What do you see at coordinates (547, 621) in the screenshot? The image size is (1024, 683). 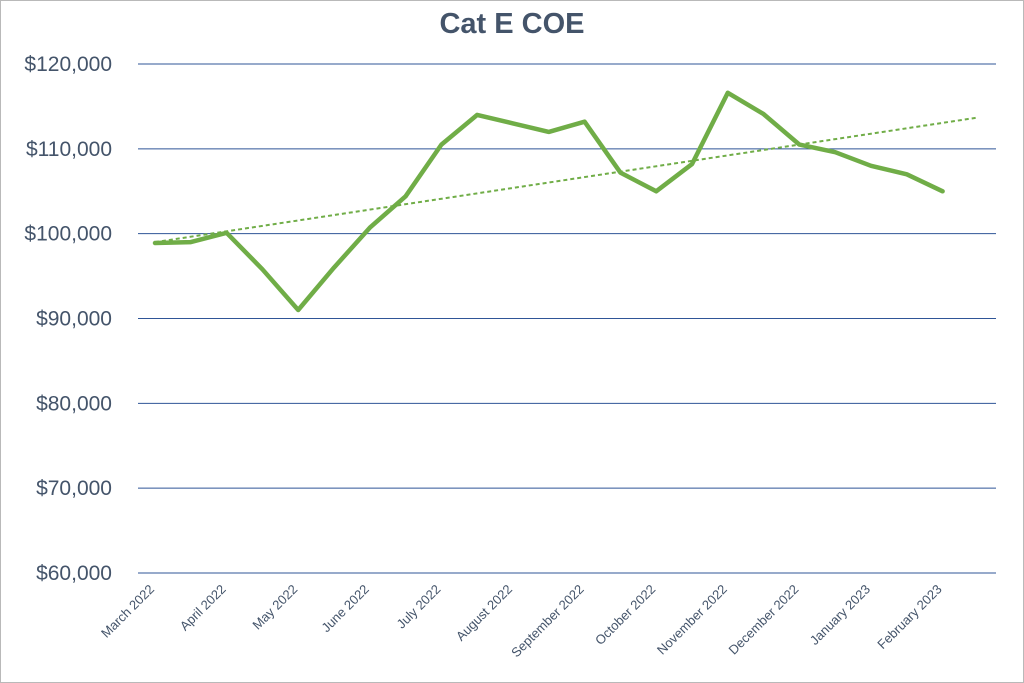 I see `x-tick-label: September 2022` at bounding box center [547, 621].